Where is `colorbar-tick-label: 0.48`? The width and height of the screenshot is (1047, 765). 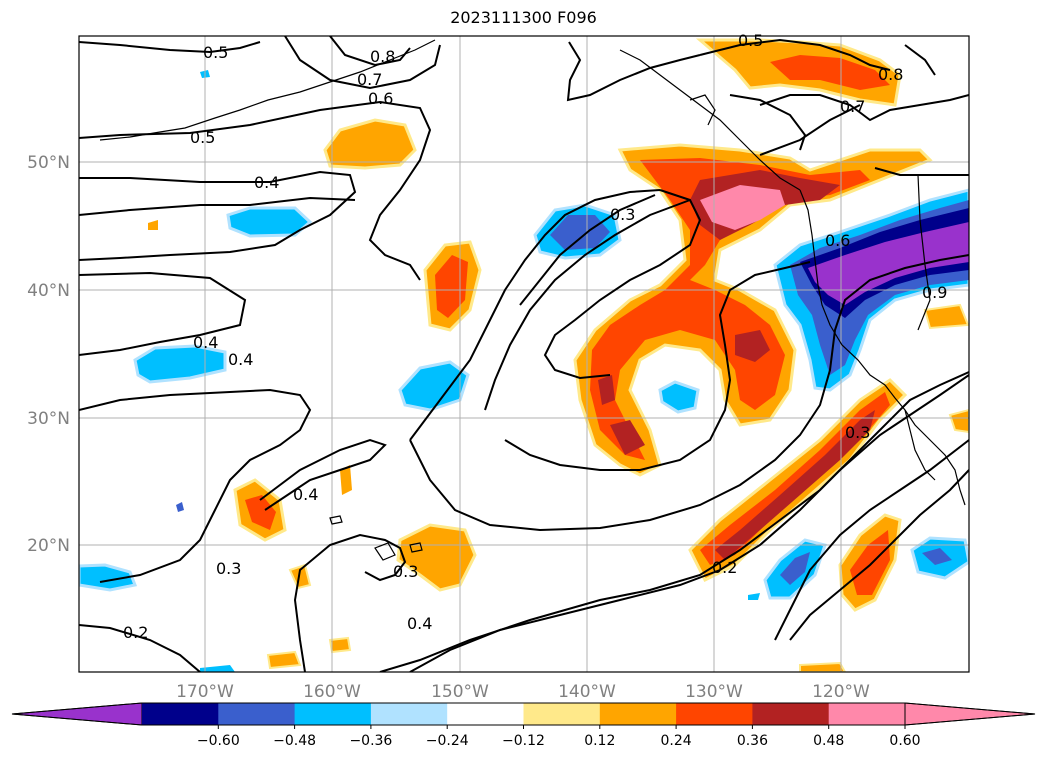
colorbar-tick-label: 0.48 is located at coordinates (828, 741).